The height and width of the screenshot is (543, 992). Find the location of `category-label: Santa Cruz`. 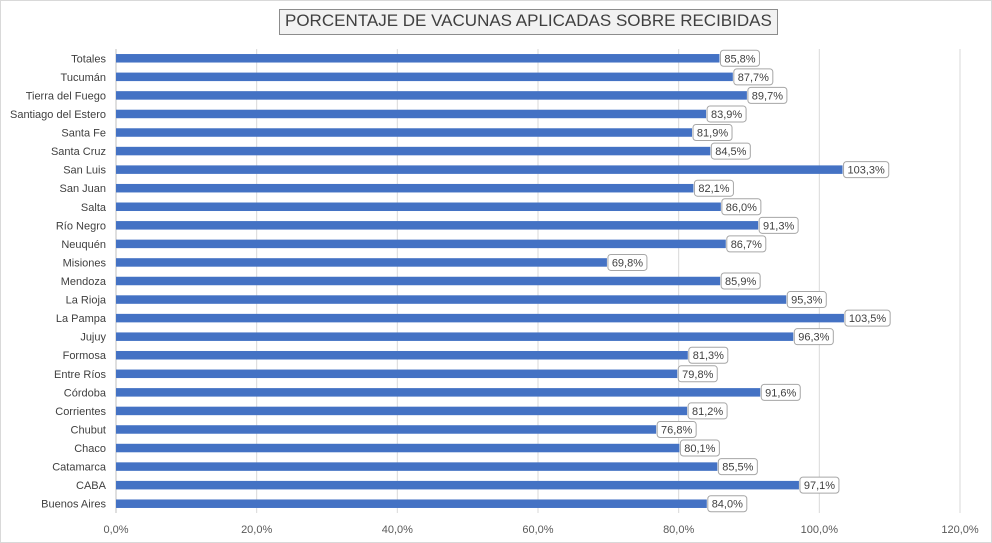

category-label: Santa Cruz is located at coordinates (78, 152).